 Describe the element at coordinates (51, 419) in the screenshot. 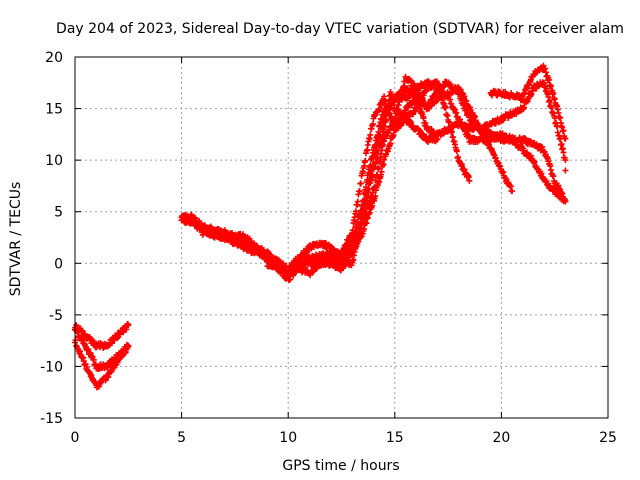

I see `y-tick-label: -15` at that location.